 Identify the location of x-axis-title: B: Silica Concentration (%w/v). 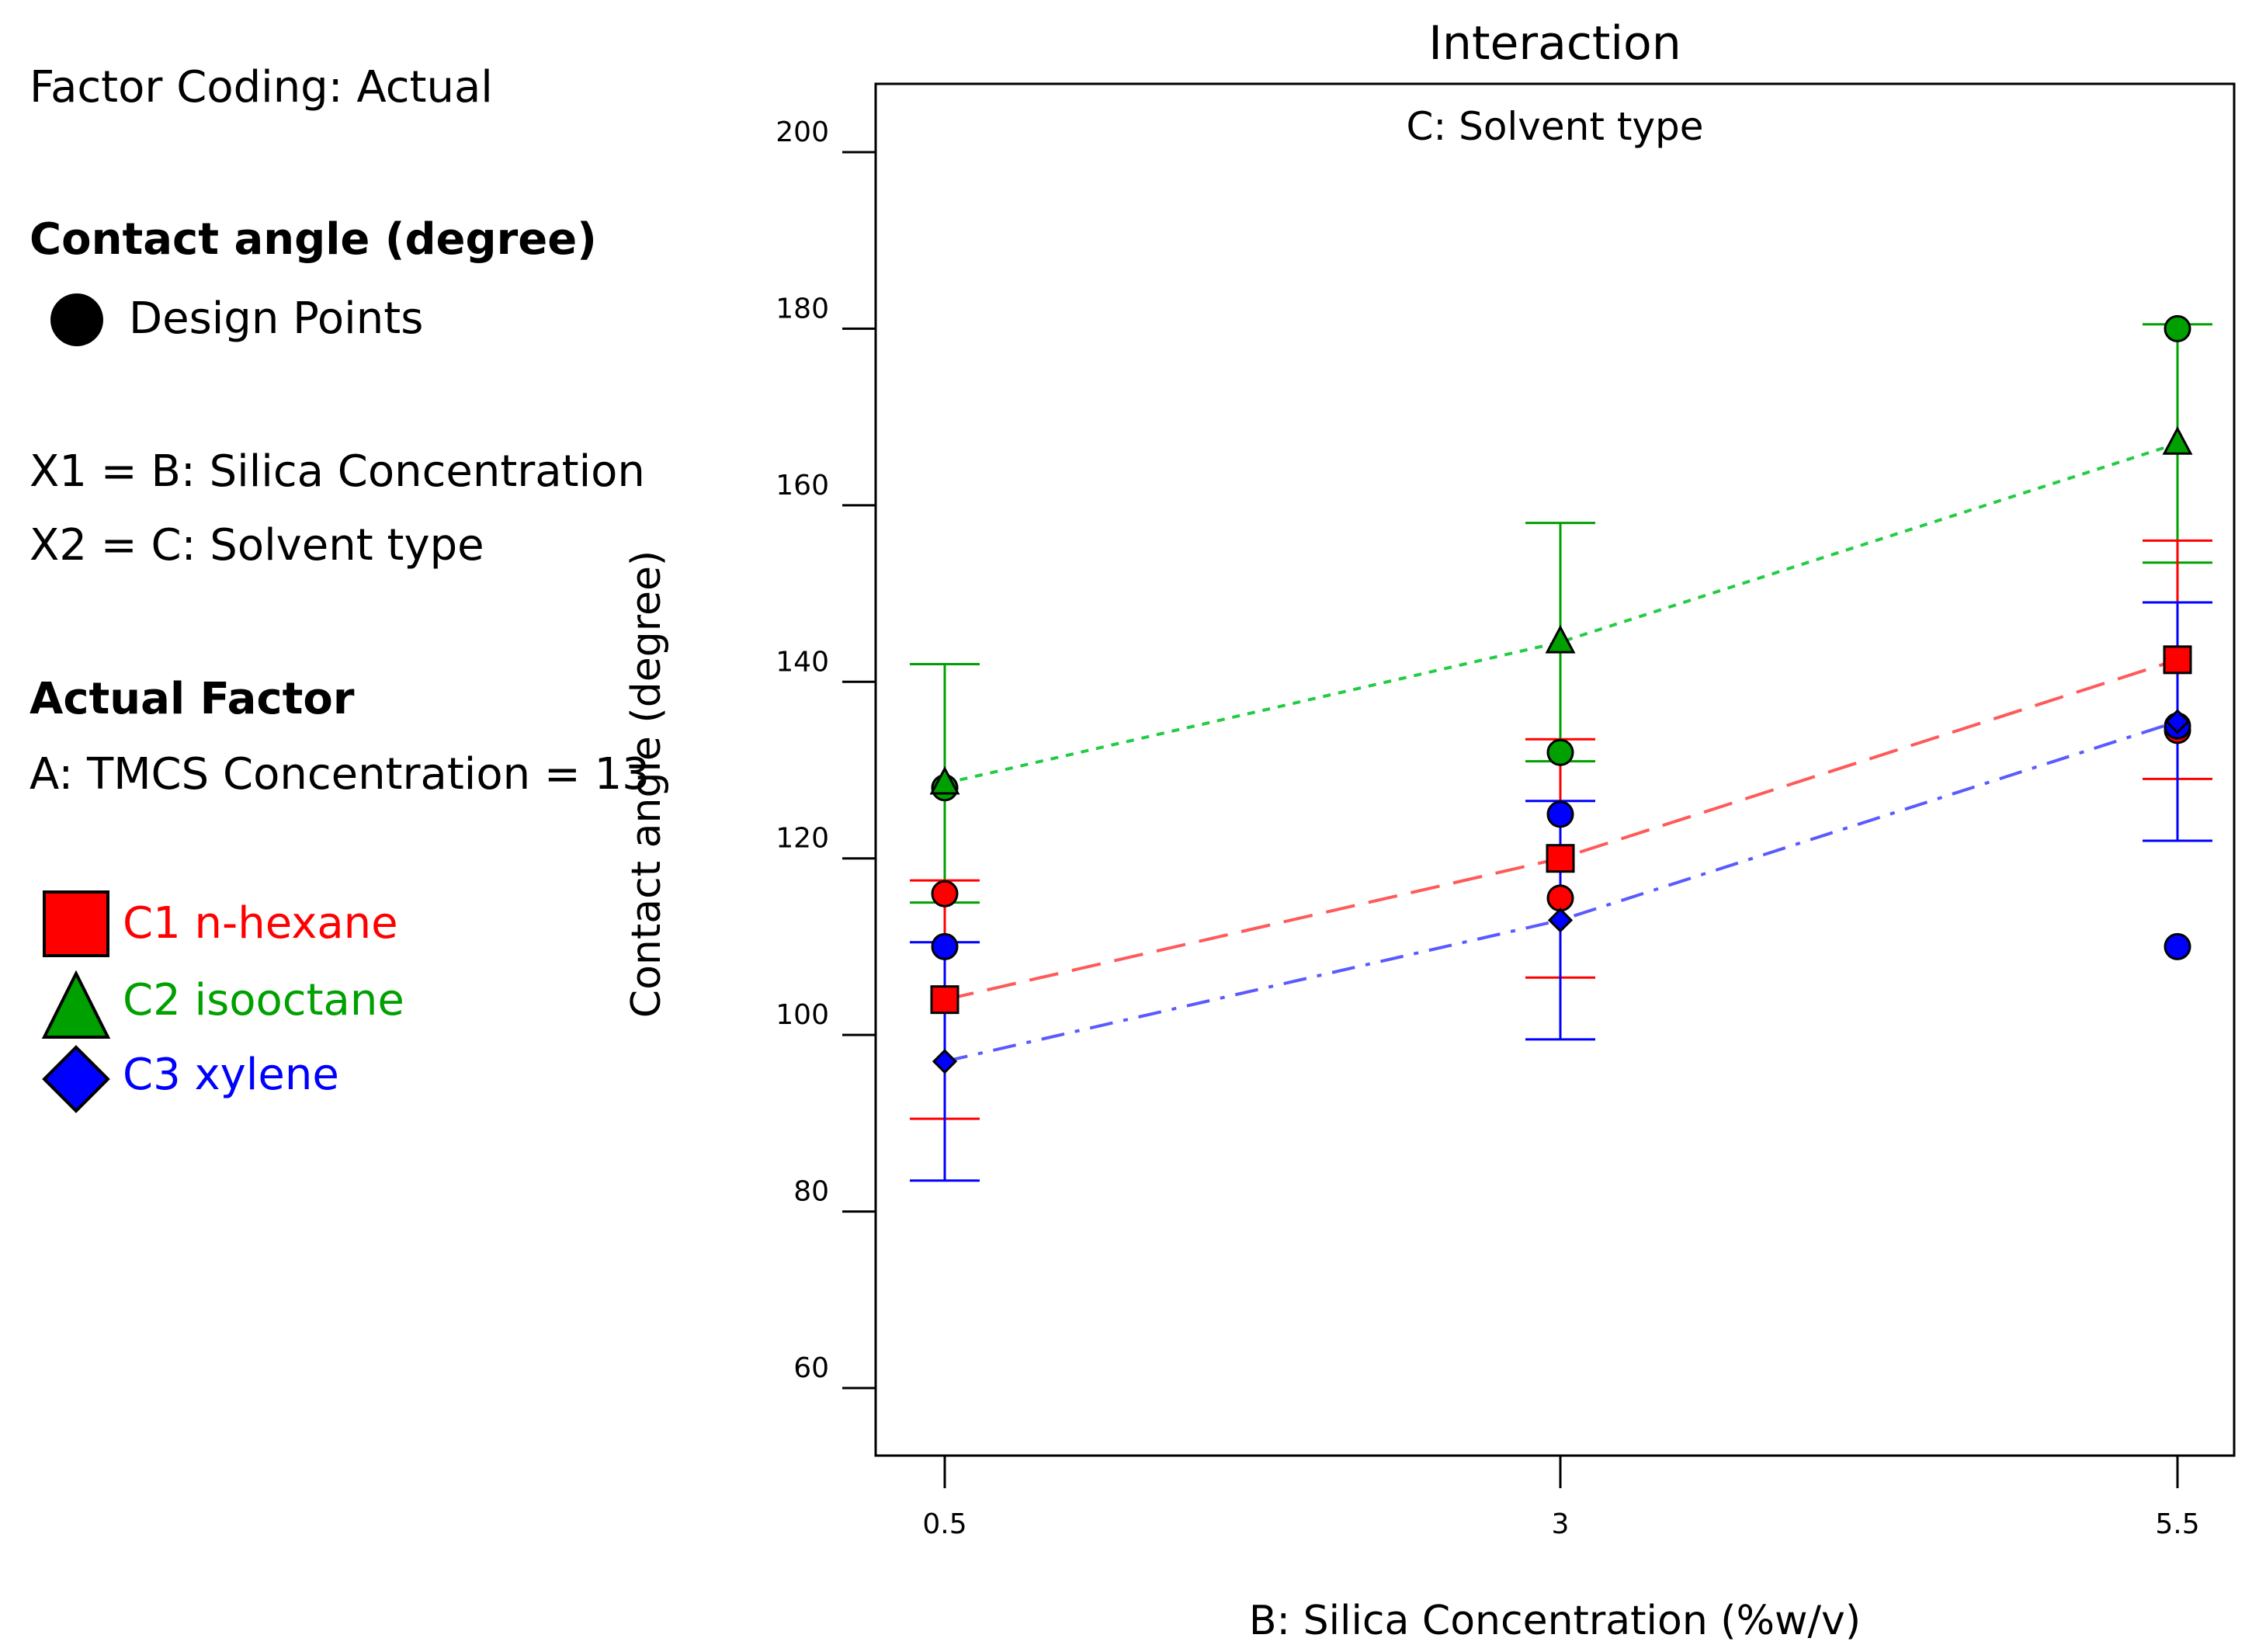
(1555, 1621).